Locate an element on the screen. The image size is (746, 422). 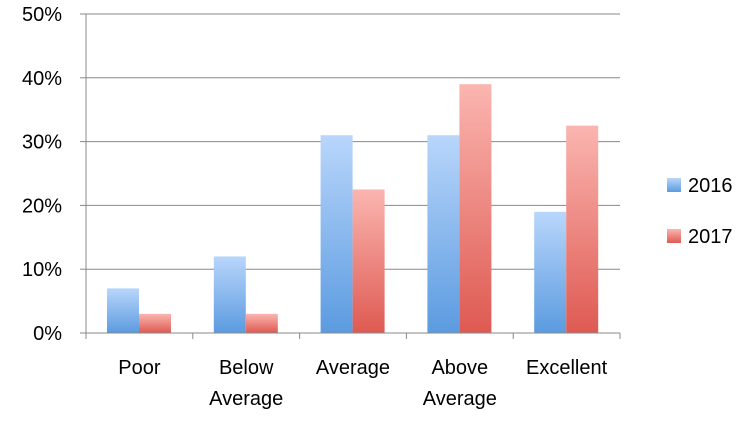
x-tick-label: Above is located at coordinates (459, 368).